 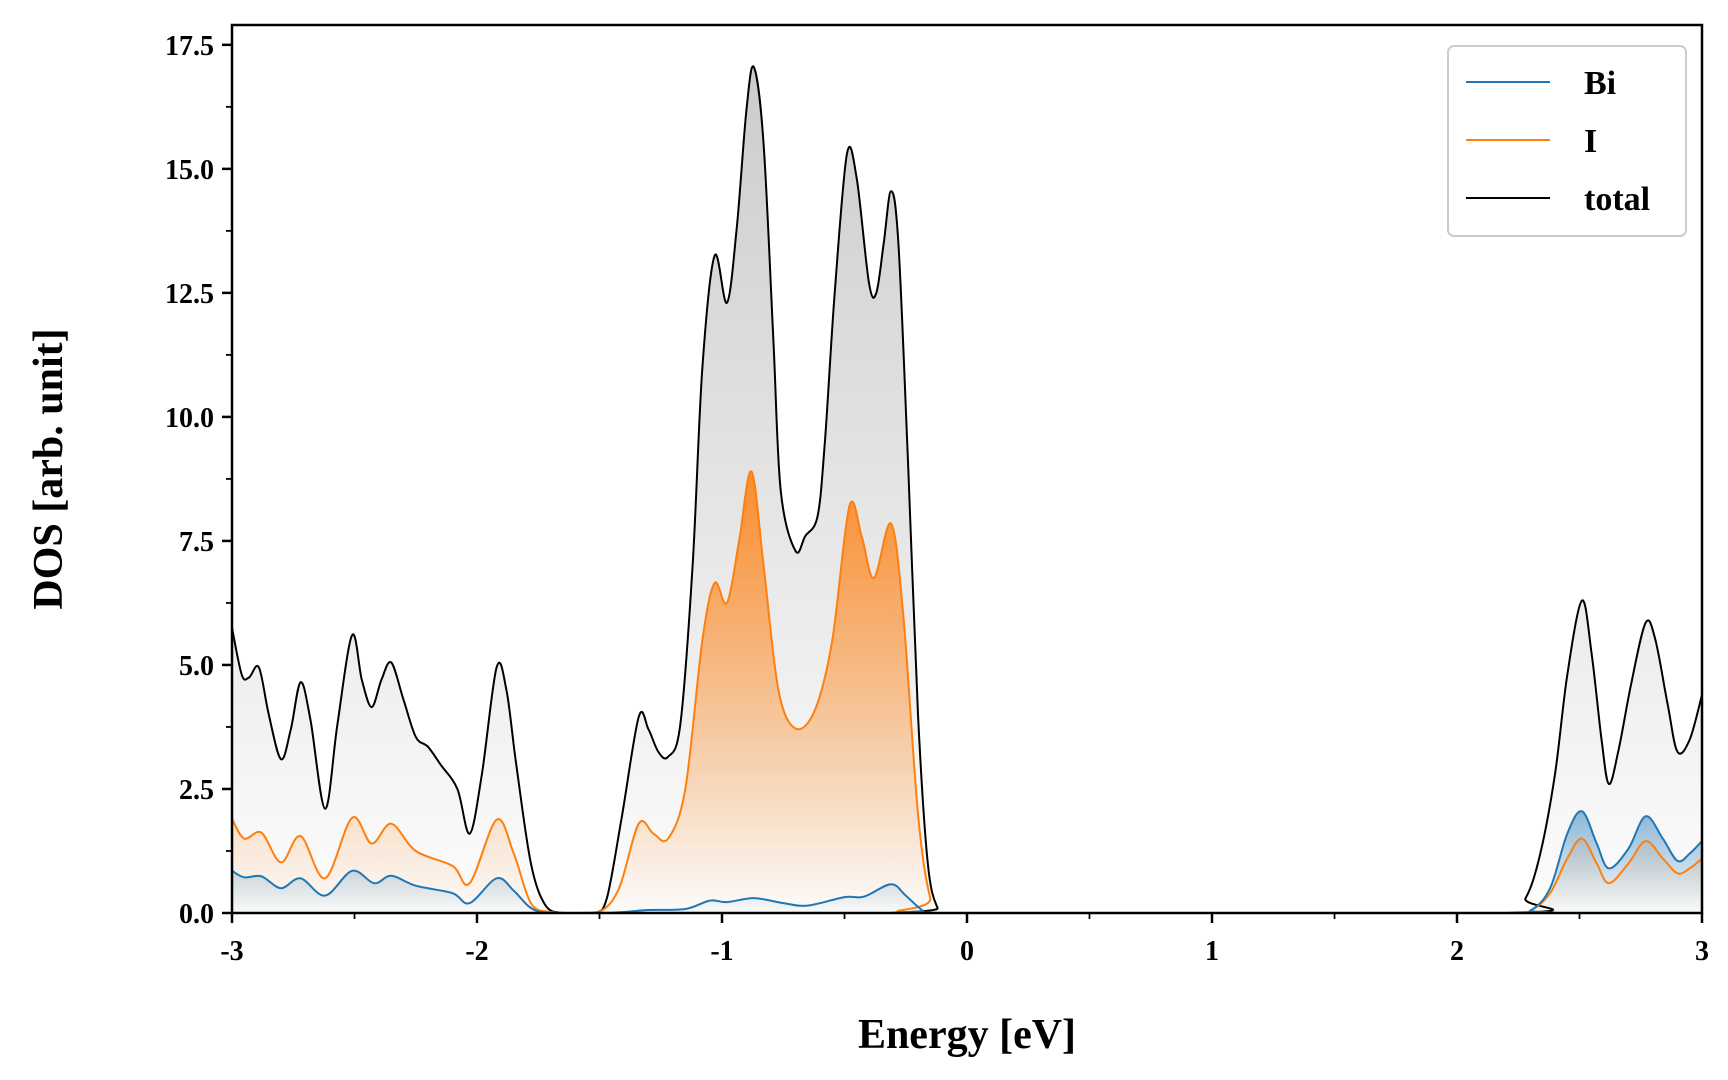 What do you see at coordinates (967, 1035) in the screenshot?
I see `x-axis-label: Energy [eV]` at bounding box center [967, 1035].